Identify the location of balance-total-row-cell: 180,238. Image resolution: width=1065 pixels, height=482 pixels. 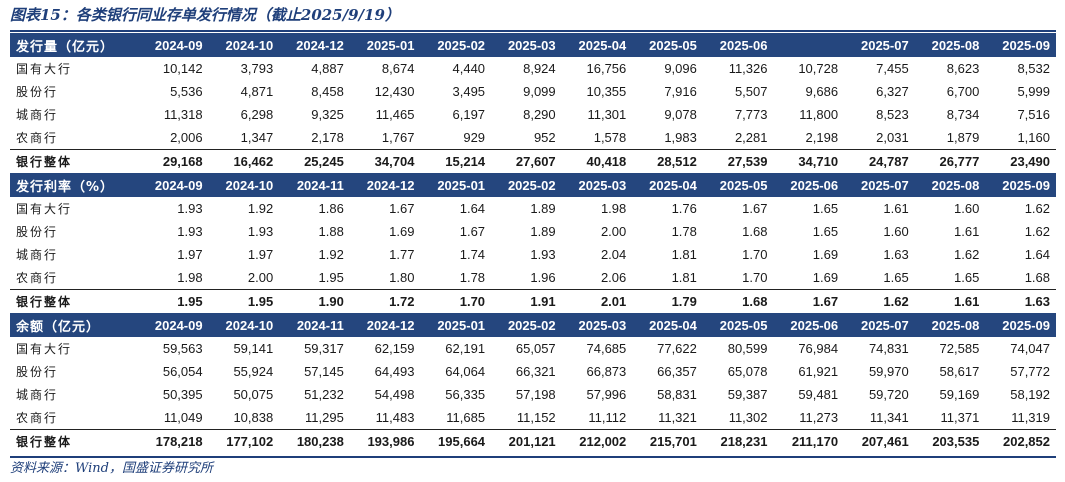
(314, 441).